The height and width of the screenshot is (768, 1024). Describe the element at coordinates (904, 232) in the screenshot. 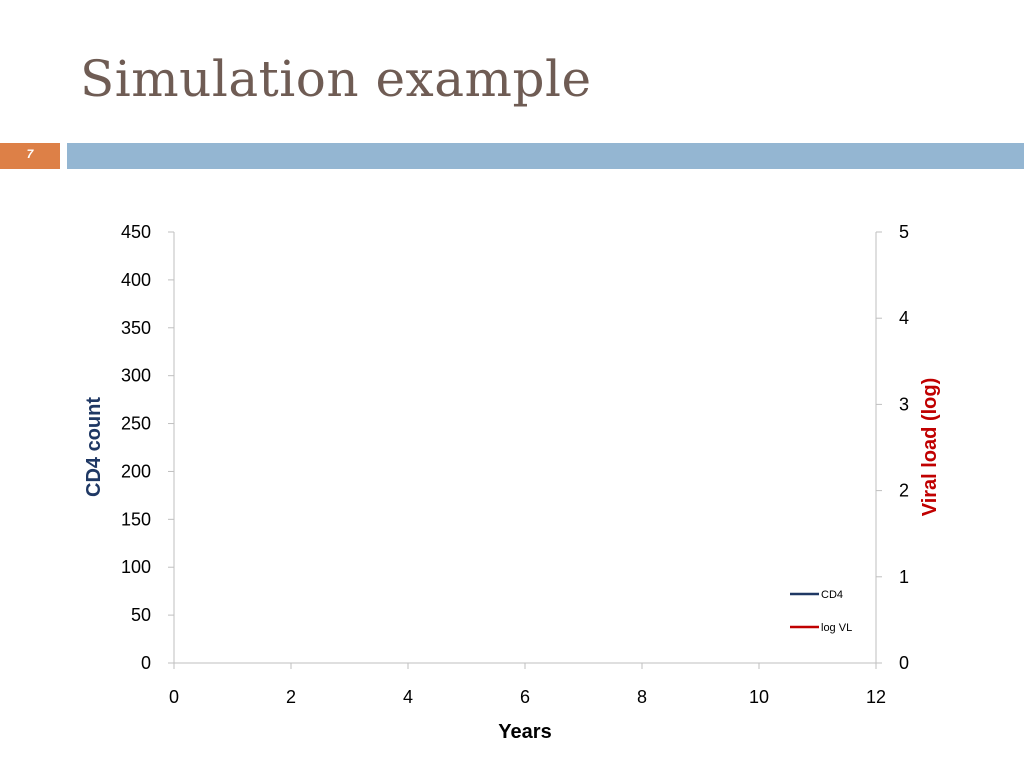

I see `y-right-tick-label: 5` at that location.